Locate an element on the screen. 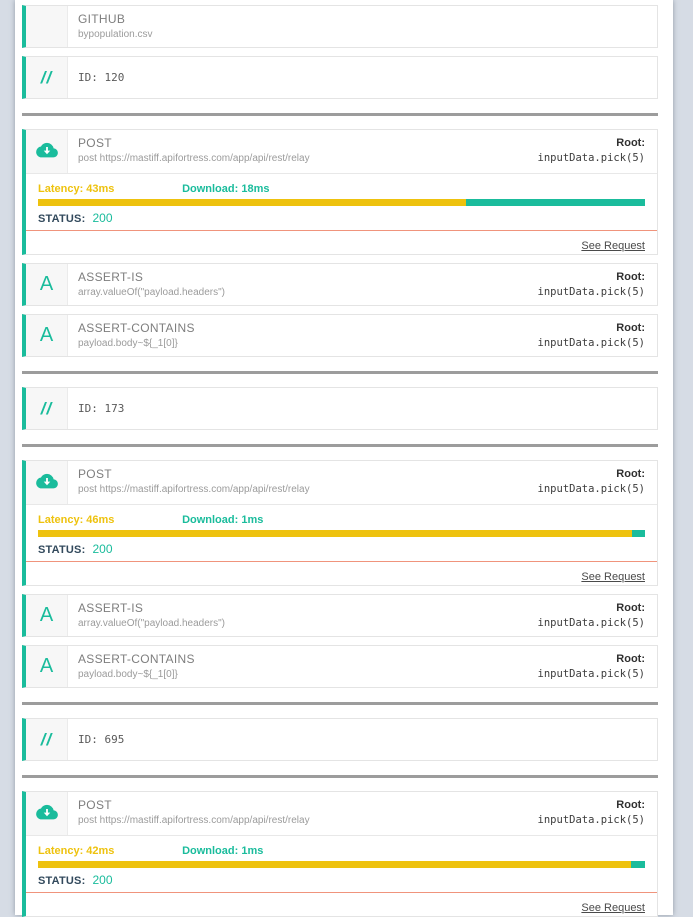 The height and width of the screenshot is (917, 693). source-subtitle: bypopulation.csv is located at coordinates (115, 34).